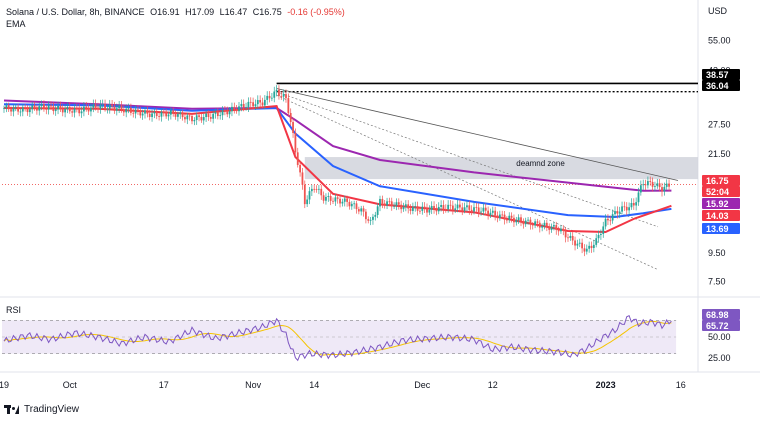 Image resolution: width=760 pixels, height=423 pixels. What do you see at coordinates (717, 326) in the screenshot?
I see `rsi-tag-text: 65.72` at bounding box center [717, 326].